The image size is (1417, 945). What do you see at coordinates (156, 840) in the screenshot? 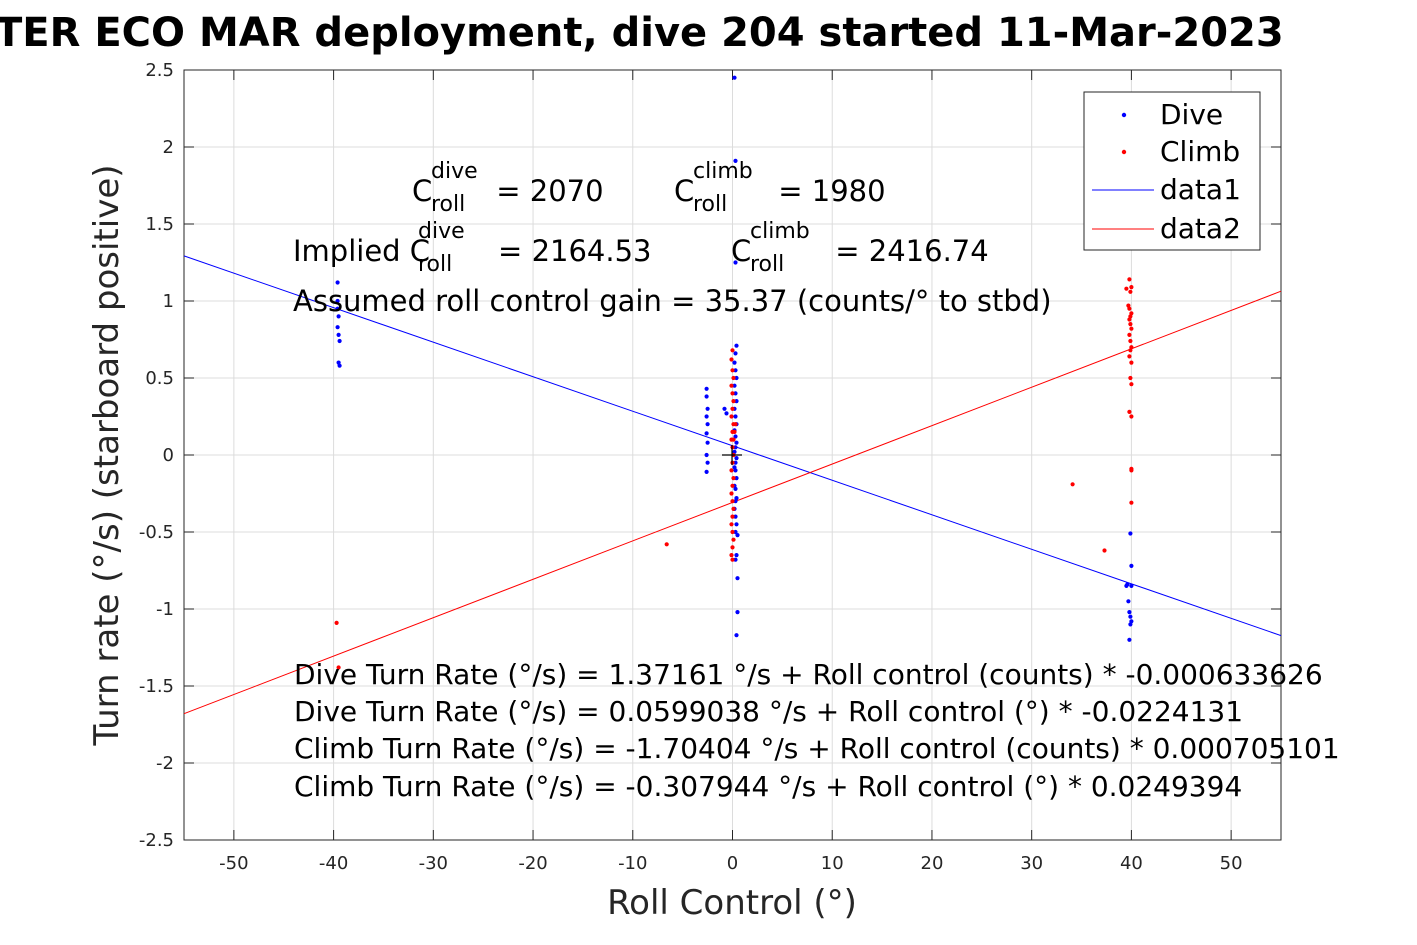
I see `y-tick-label: -2.5` at bounding box center [156, 840].